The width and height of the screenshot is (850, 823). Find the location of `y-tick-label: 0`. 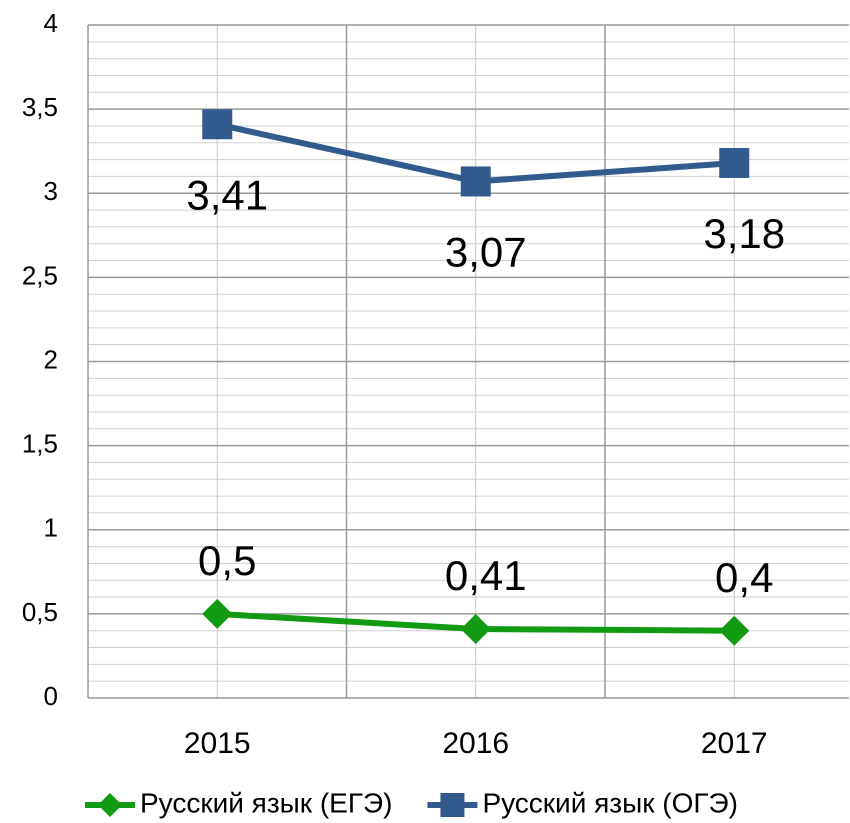

y-tick-label: 0 is located at coordinates (51, 696).